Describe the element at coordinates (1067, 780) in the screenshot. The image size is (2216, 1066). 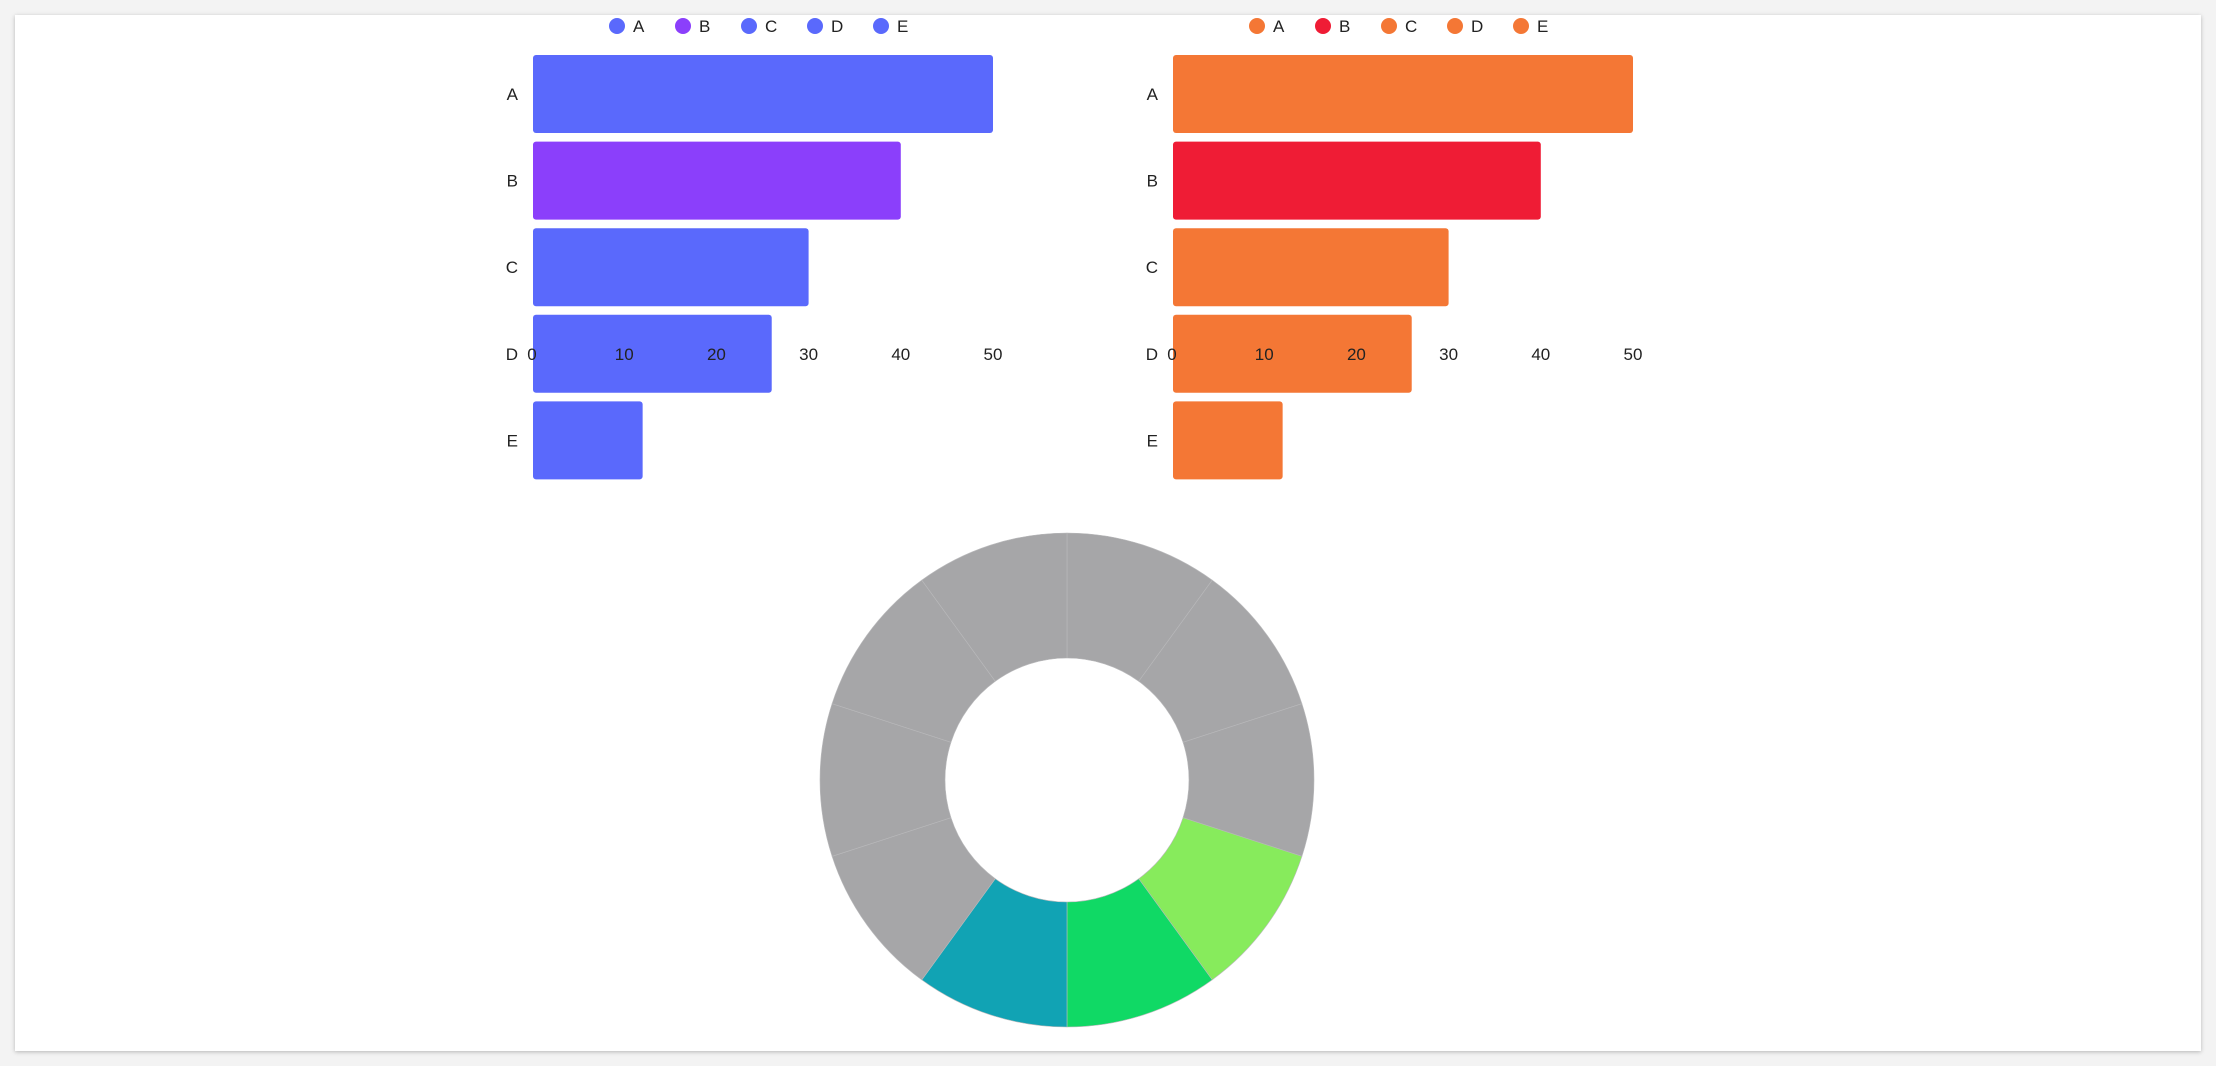
I see `donut-chart` at that location.